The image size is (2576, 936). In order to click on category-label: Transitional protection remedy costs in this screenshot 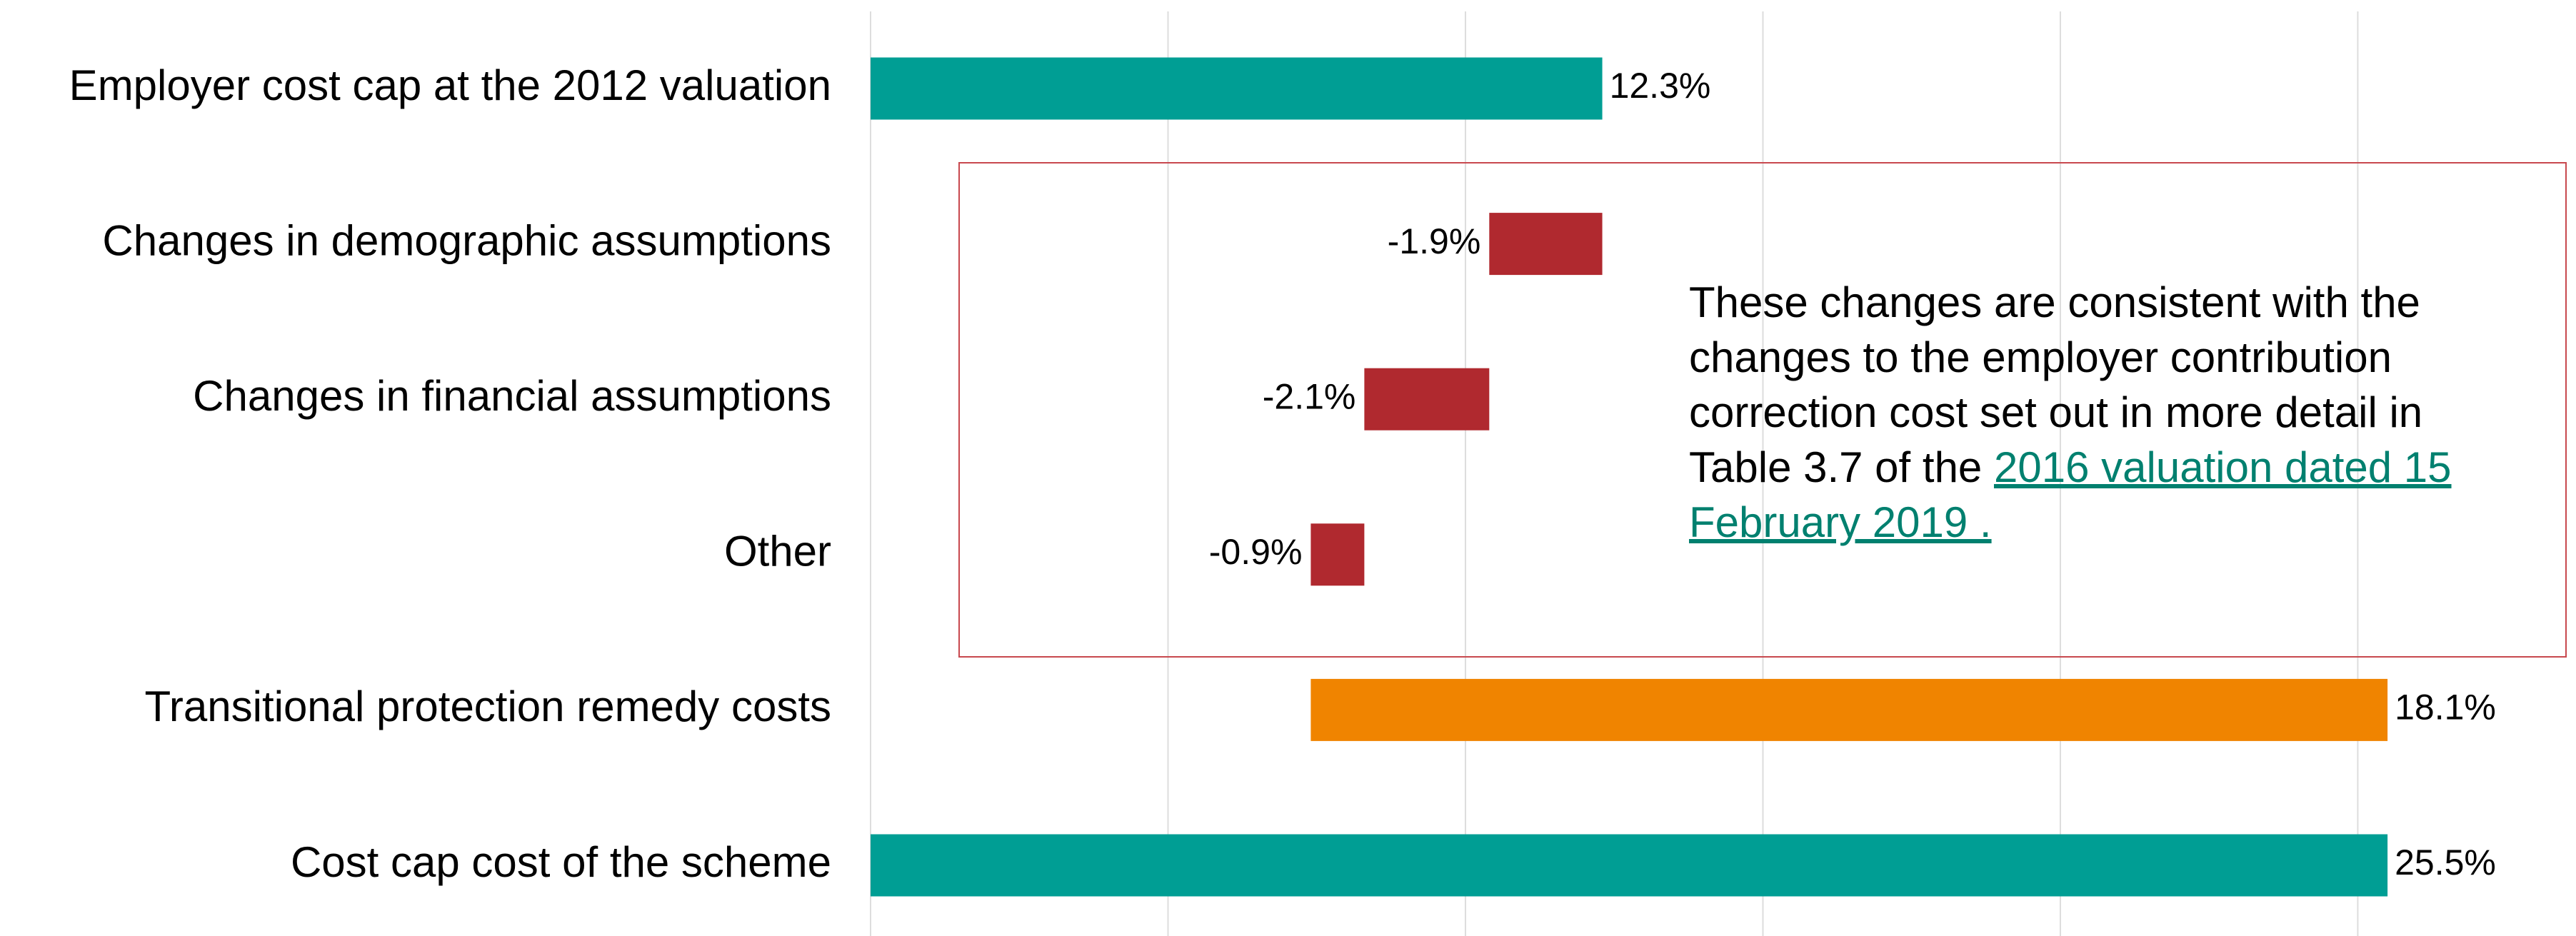, I will do `click(487, 706)`.